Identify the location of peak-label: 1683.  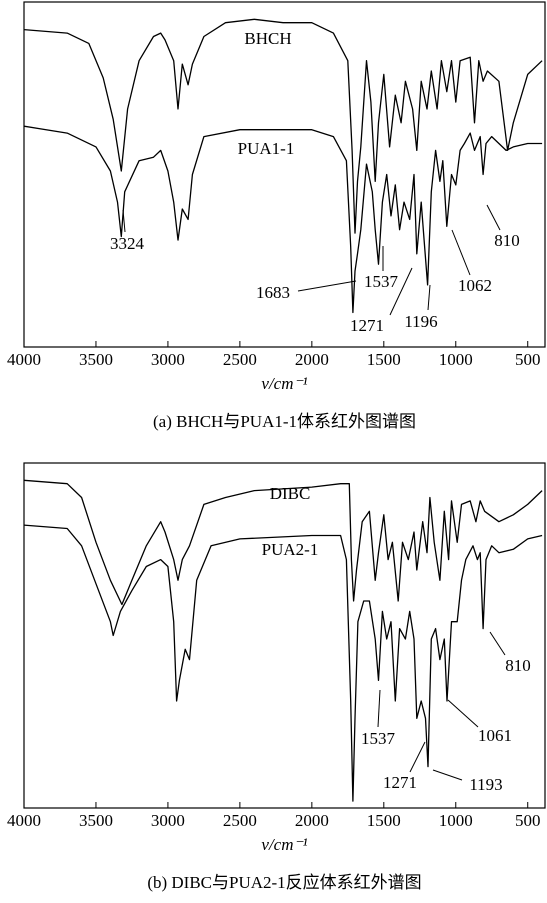
(273, 292).